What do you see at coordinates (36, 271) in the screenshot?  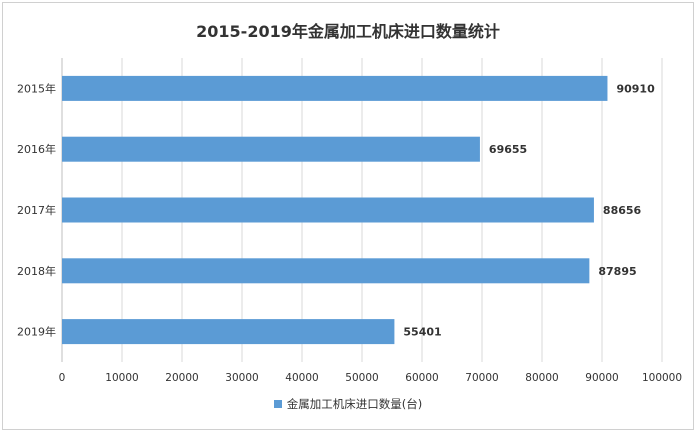 I see `category-label: 2018年` at bounding box center [36, 271].